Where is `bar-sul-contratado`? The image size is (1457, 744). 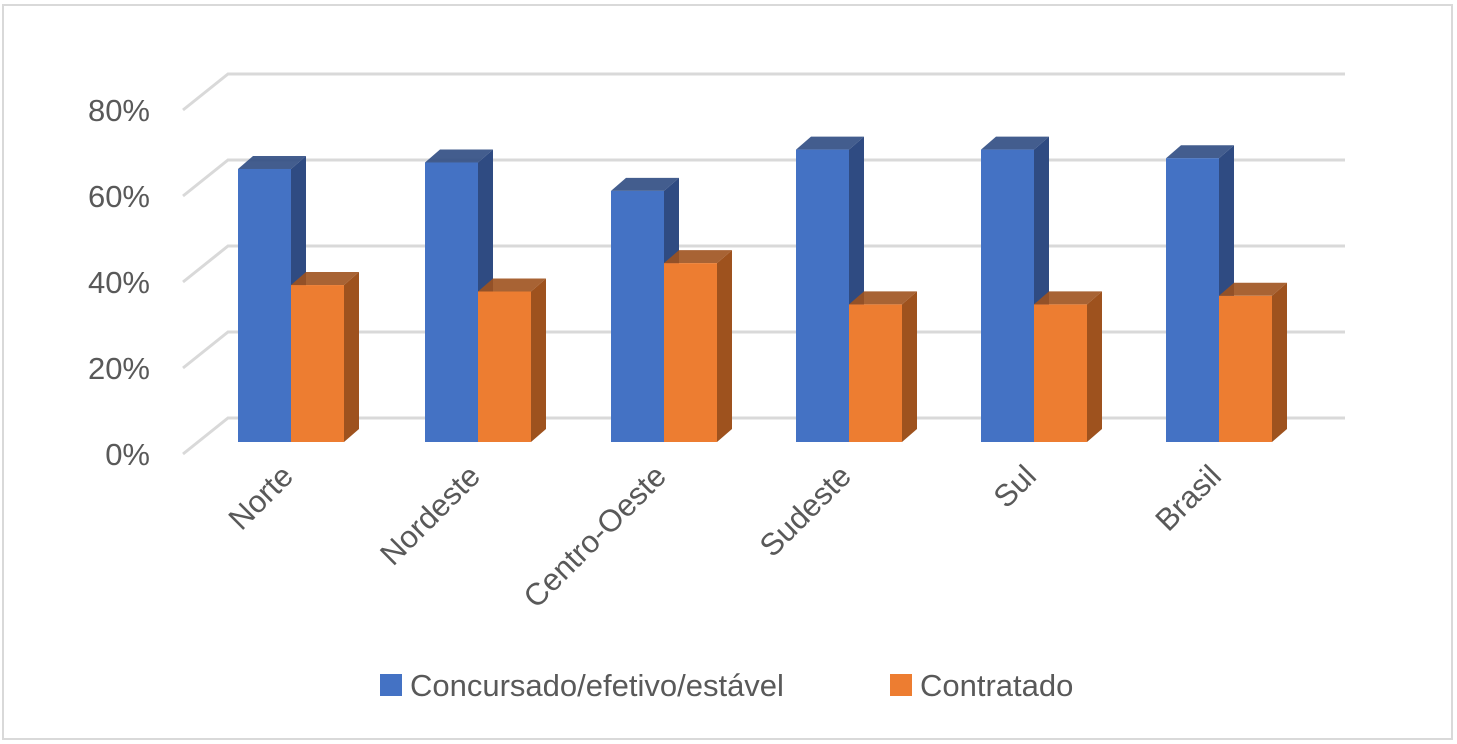
bar-sul-contratado is located at coordinates (1068, 366).